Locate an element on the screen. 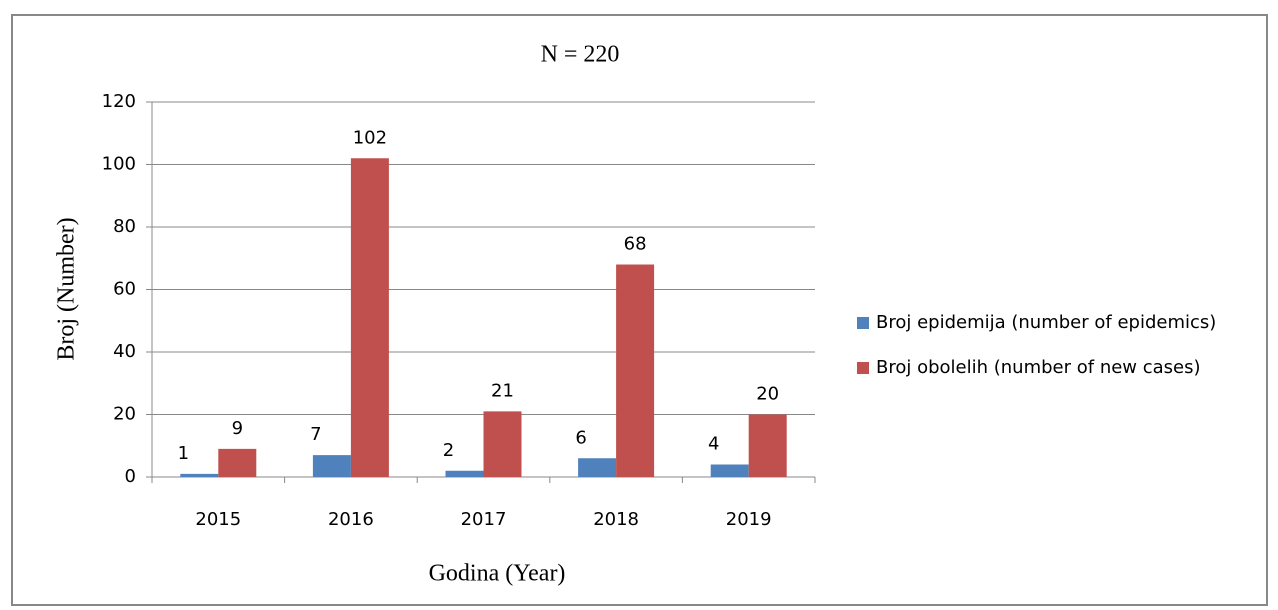 This screenshot has height=610, width=1278. y-axis-label: Broj (Number) is located at coordinates (67, 288).